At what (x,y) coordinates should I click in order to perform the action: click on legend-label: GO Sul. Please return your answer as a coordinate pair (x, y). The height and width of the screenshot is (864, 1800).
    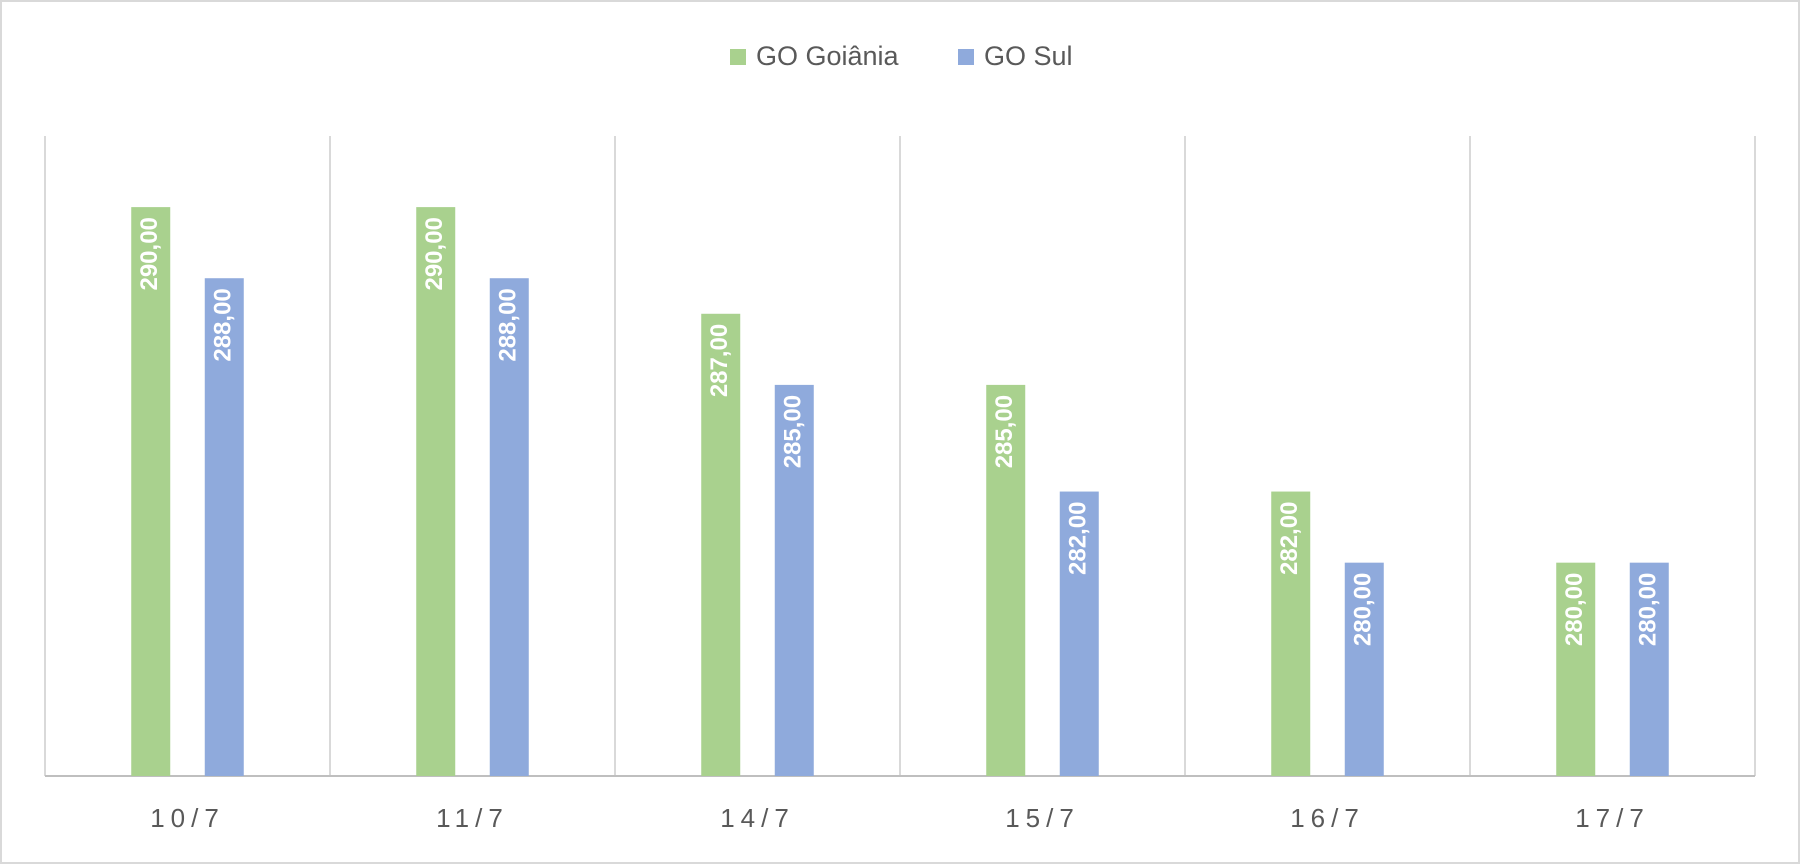
    Looking at the image, I should click on (1028, 56).